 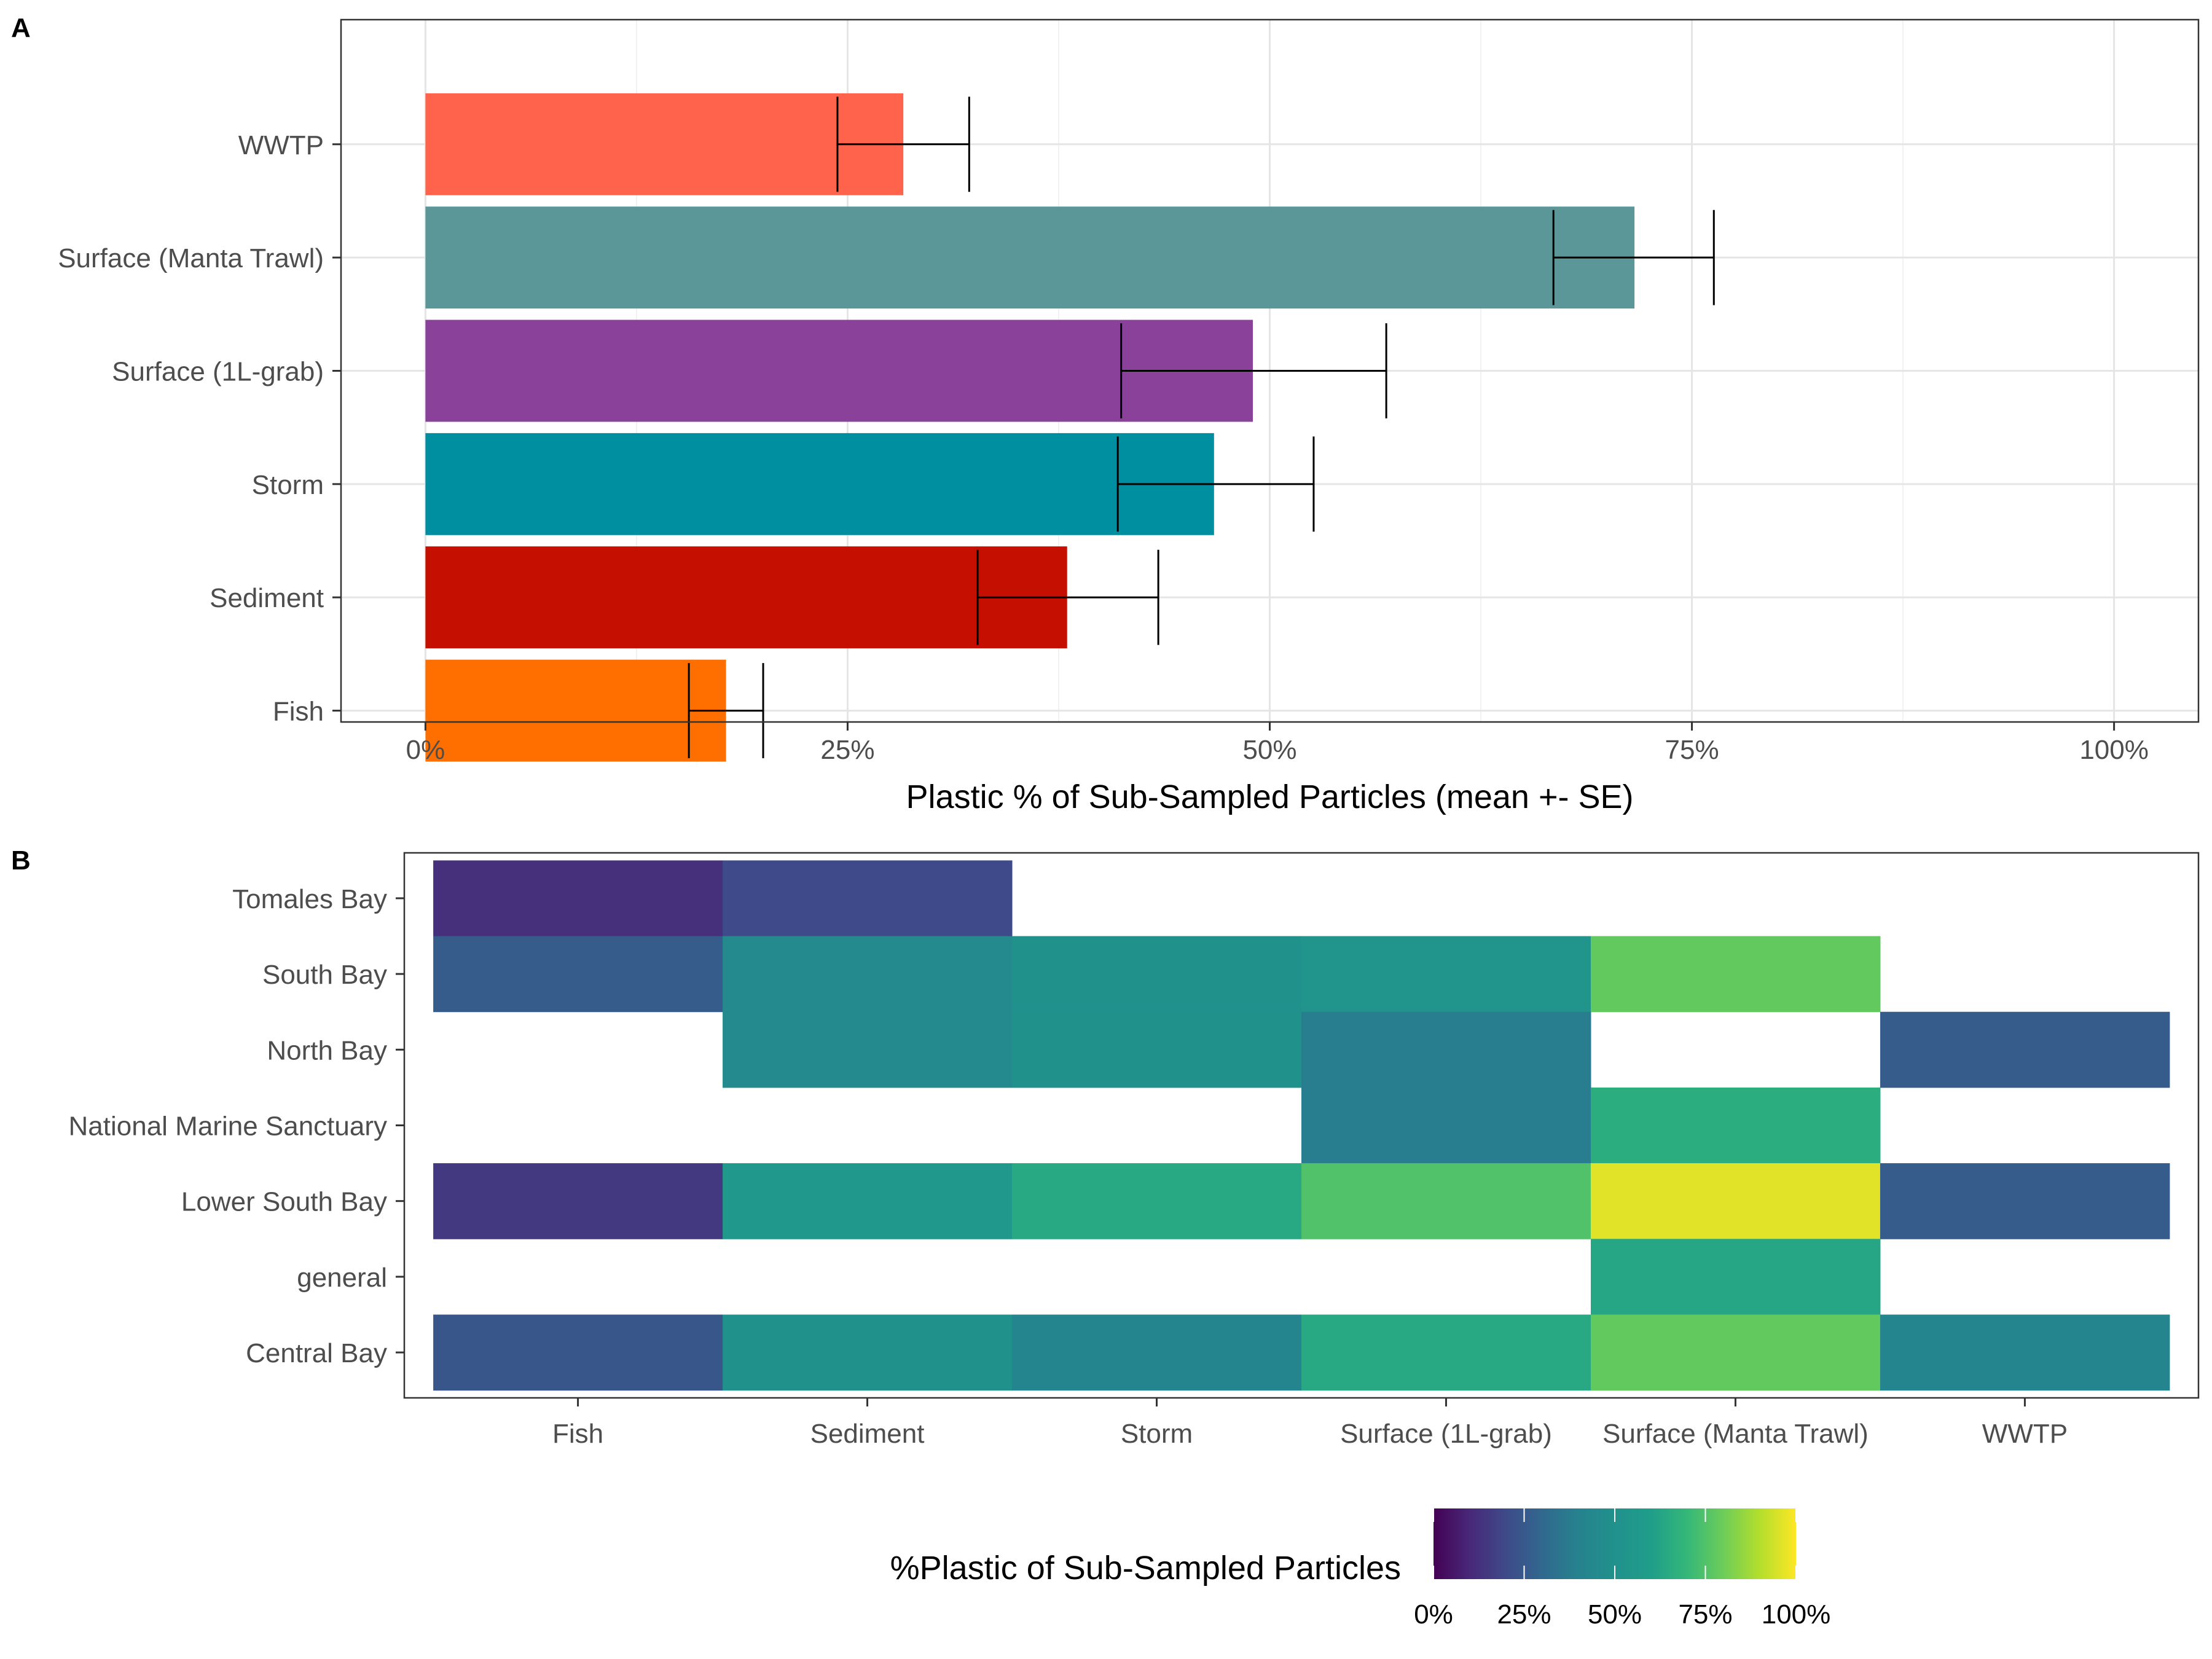 I want to click on cell-south-bay-surface-1l-grab, so click(x=1446, y=974).